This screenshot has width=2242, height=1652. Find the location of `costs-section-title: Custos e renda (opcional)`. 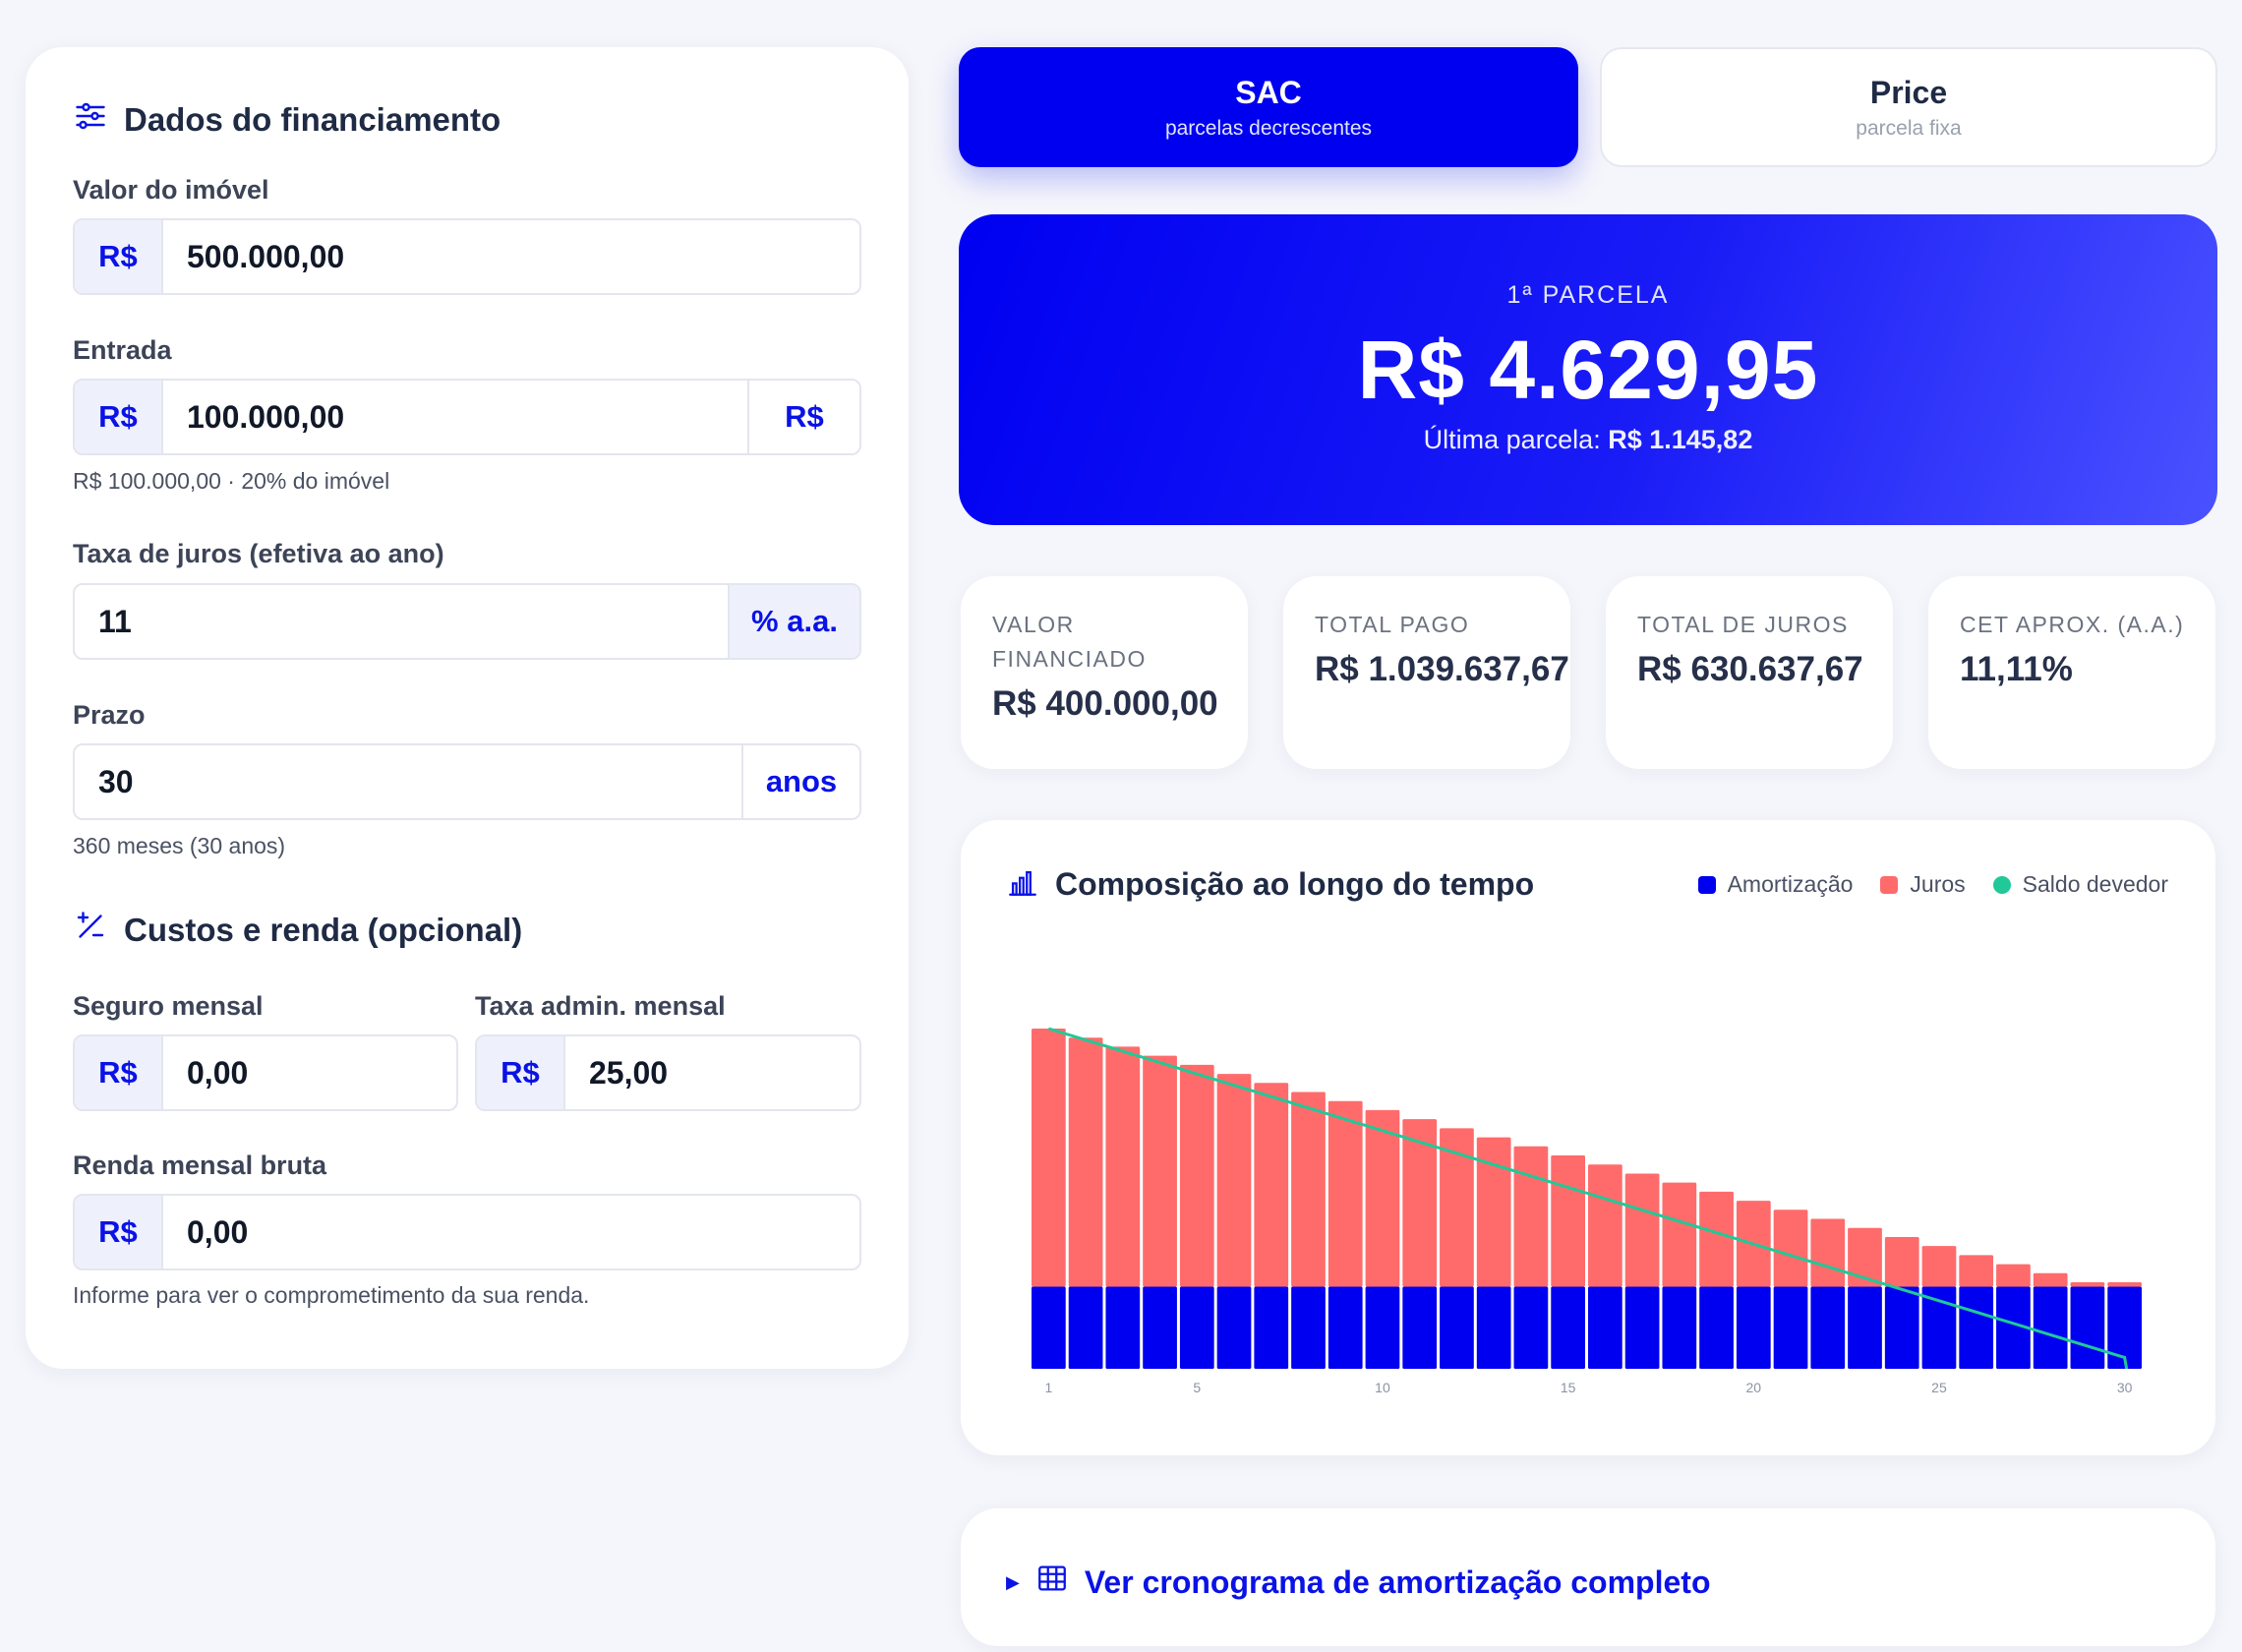

costs-section-title: Custos e renda (opcional) is located at coordinates (297, 930).